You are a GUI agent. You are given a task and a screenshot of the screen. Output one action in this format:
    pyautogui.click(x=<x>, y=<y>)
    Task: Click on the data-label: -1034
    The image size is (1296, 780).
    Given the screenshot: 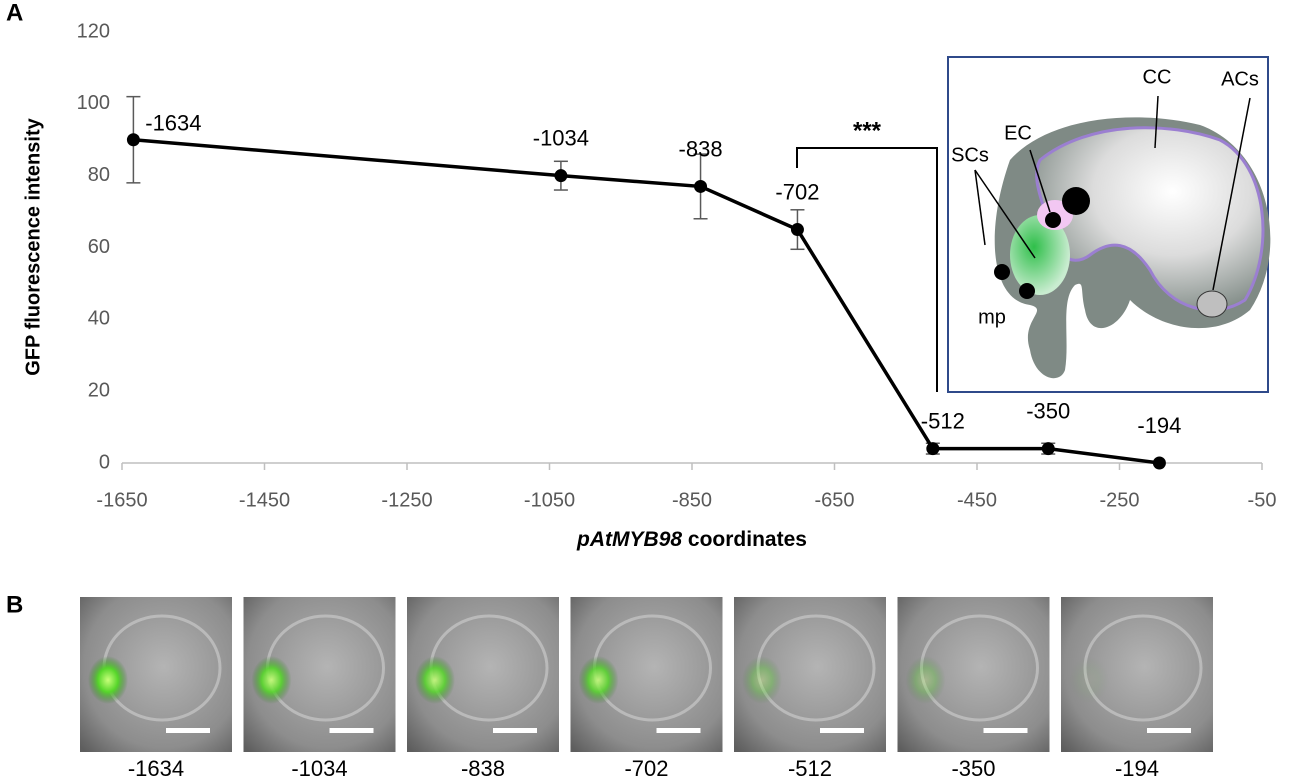 What is the action you would take?
    pyautogui.click(x=561, y=137)
    